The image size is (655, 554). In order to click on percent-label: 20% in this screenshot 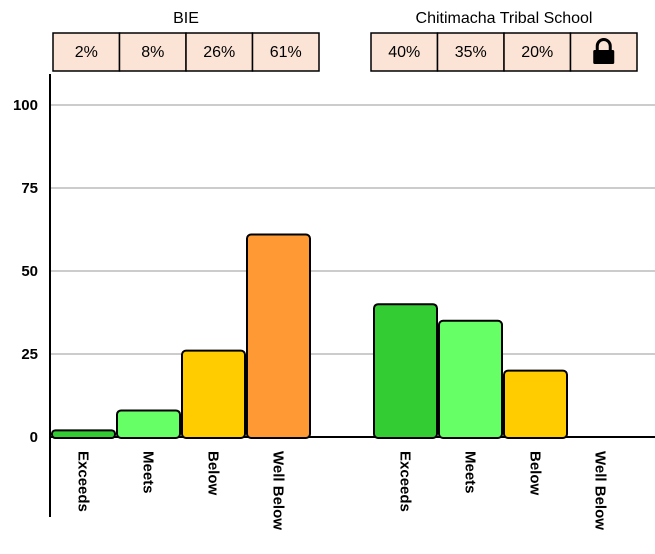, I will do `click(537, 52)`.